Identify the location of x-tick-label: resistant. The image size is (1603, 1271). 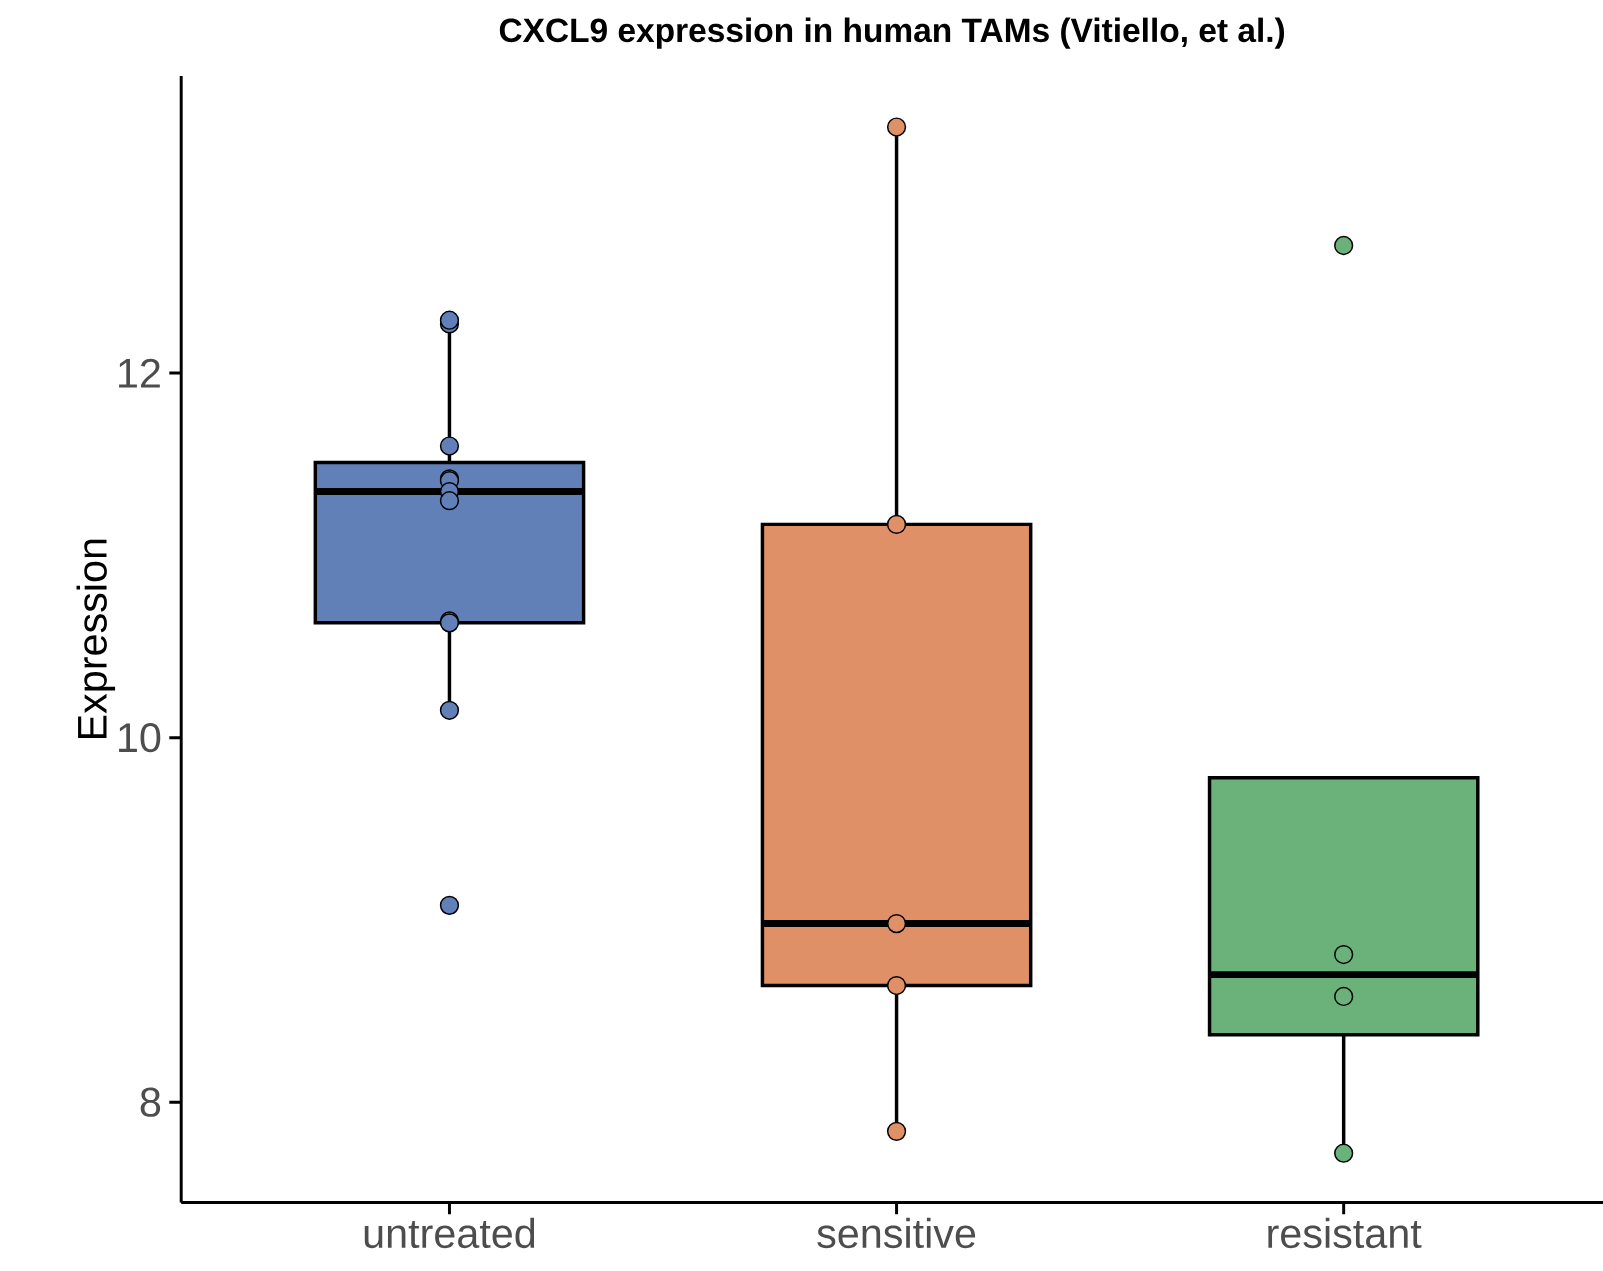
(1345, 1233).